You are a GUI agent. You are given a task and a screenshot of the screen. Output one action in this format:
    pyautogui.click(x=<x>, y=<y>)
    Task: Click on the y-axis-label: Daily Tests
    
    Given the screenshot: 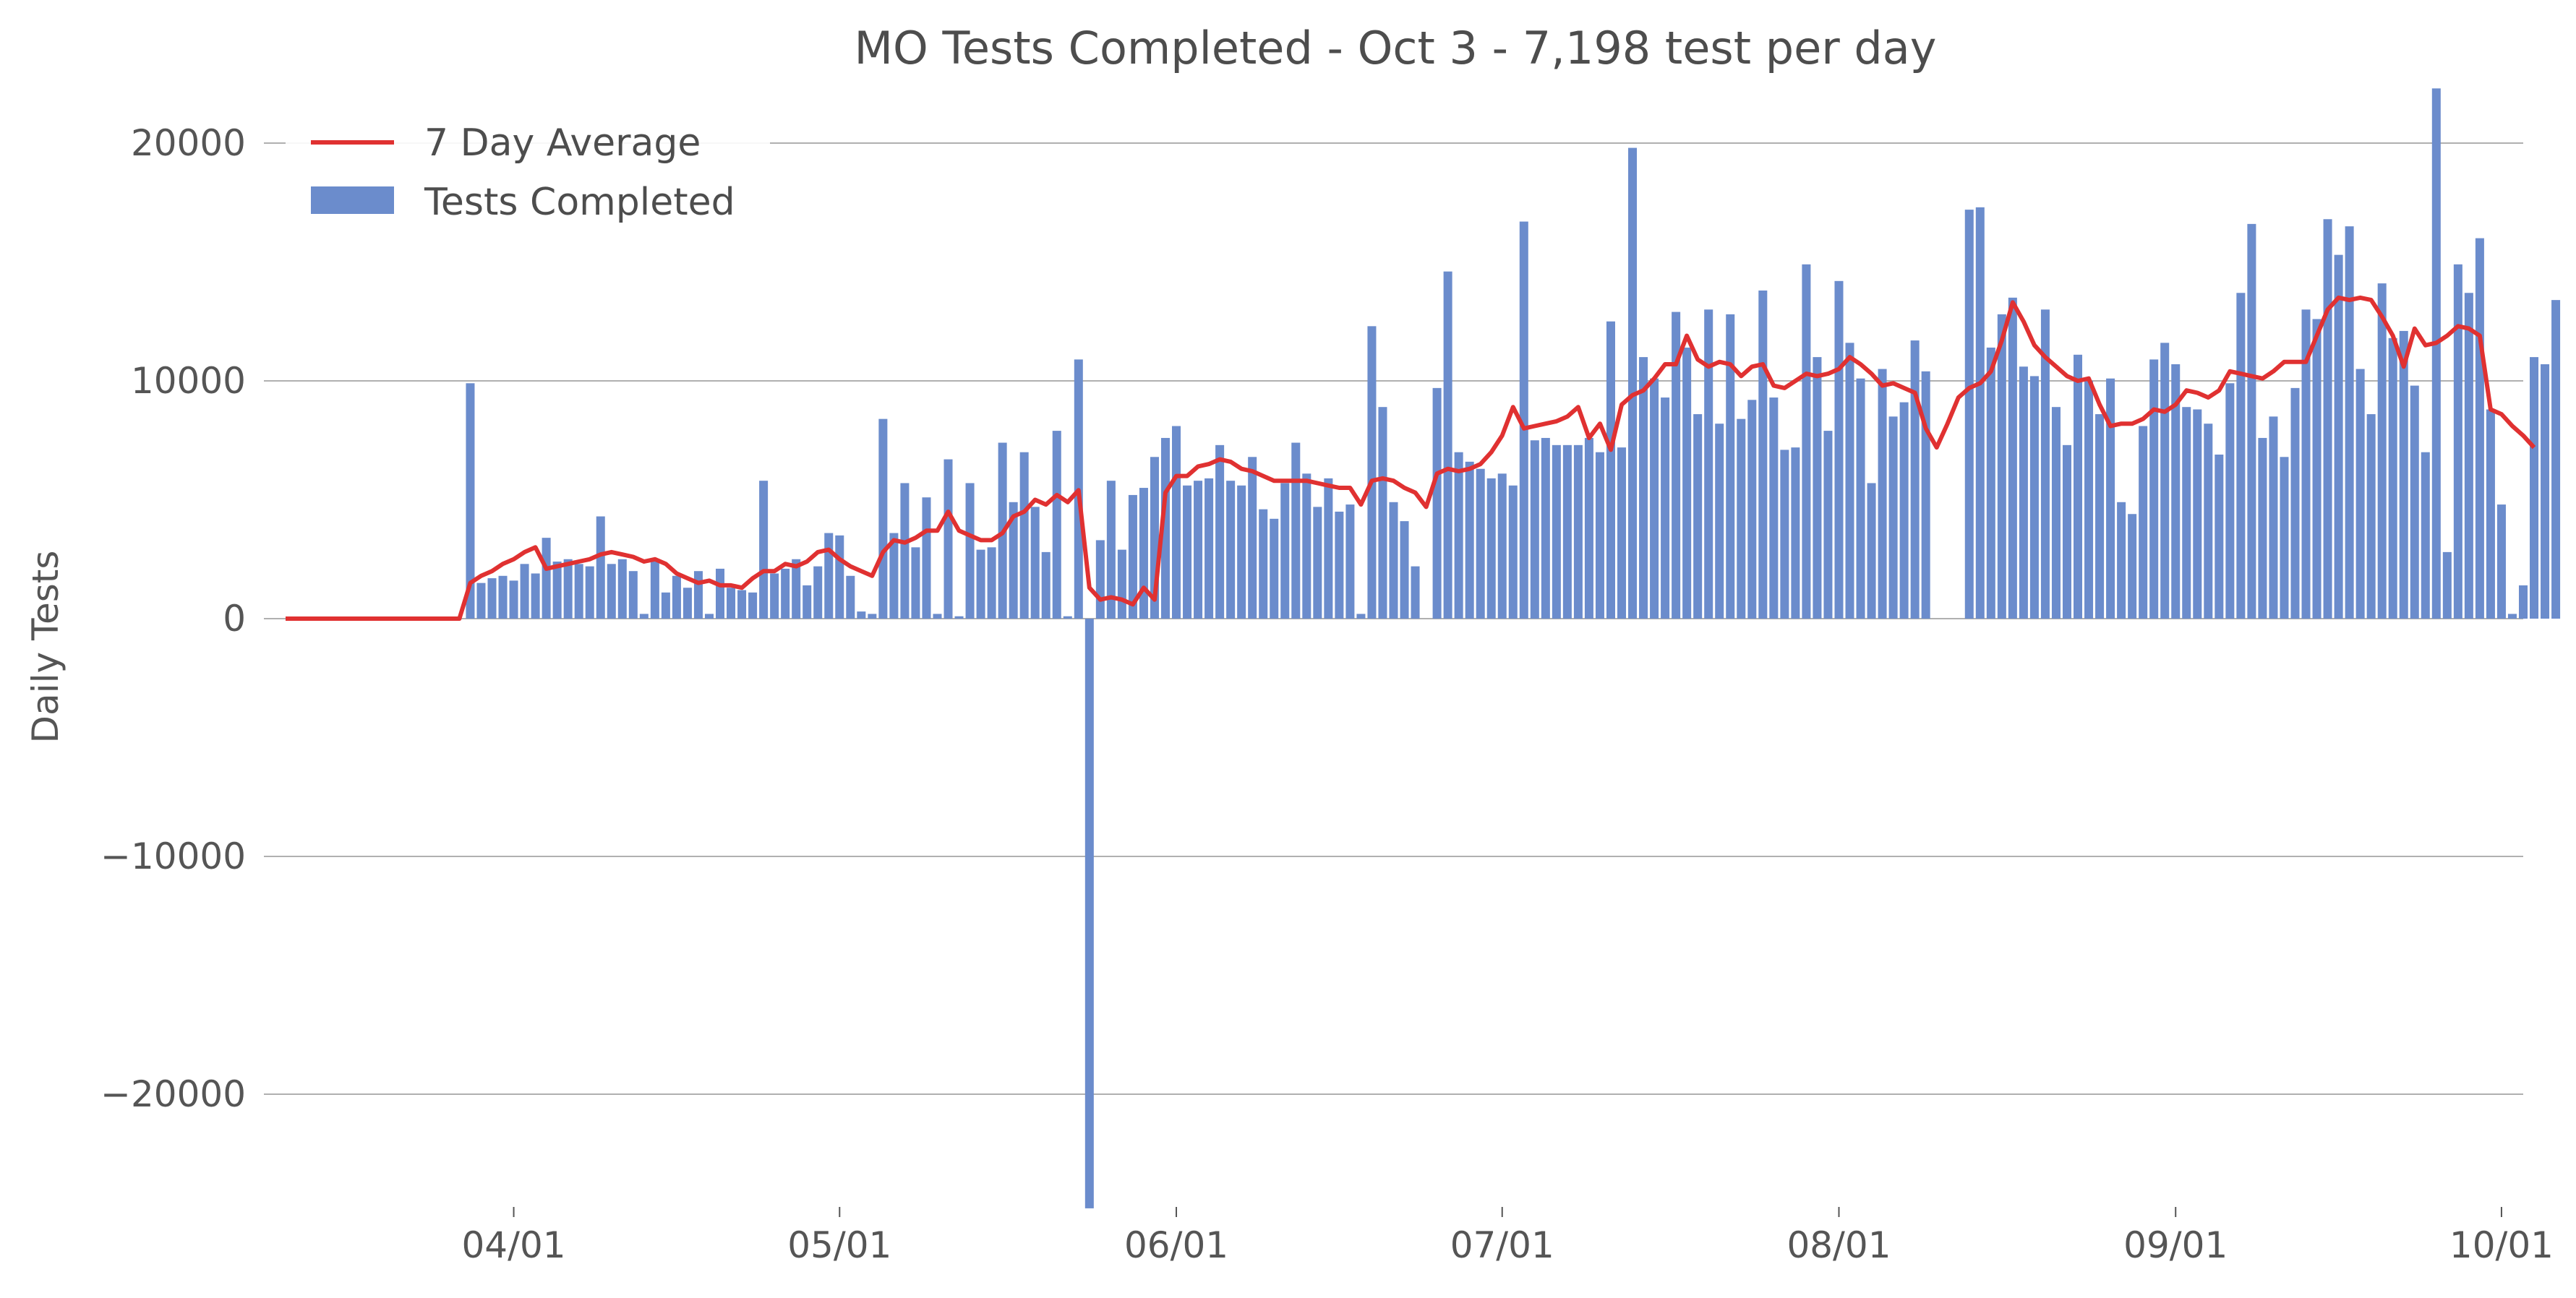 What is the action you would take?
    pyautogui.click(x=46, y=647)
    